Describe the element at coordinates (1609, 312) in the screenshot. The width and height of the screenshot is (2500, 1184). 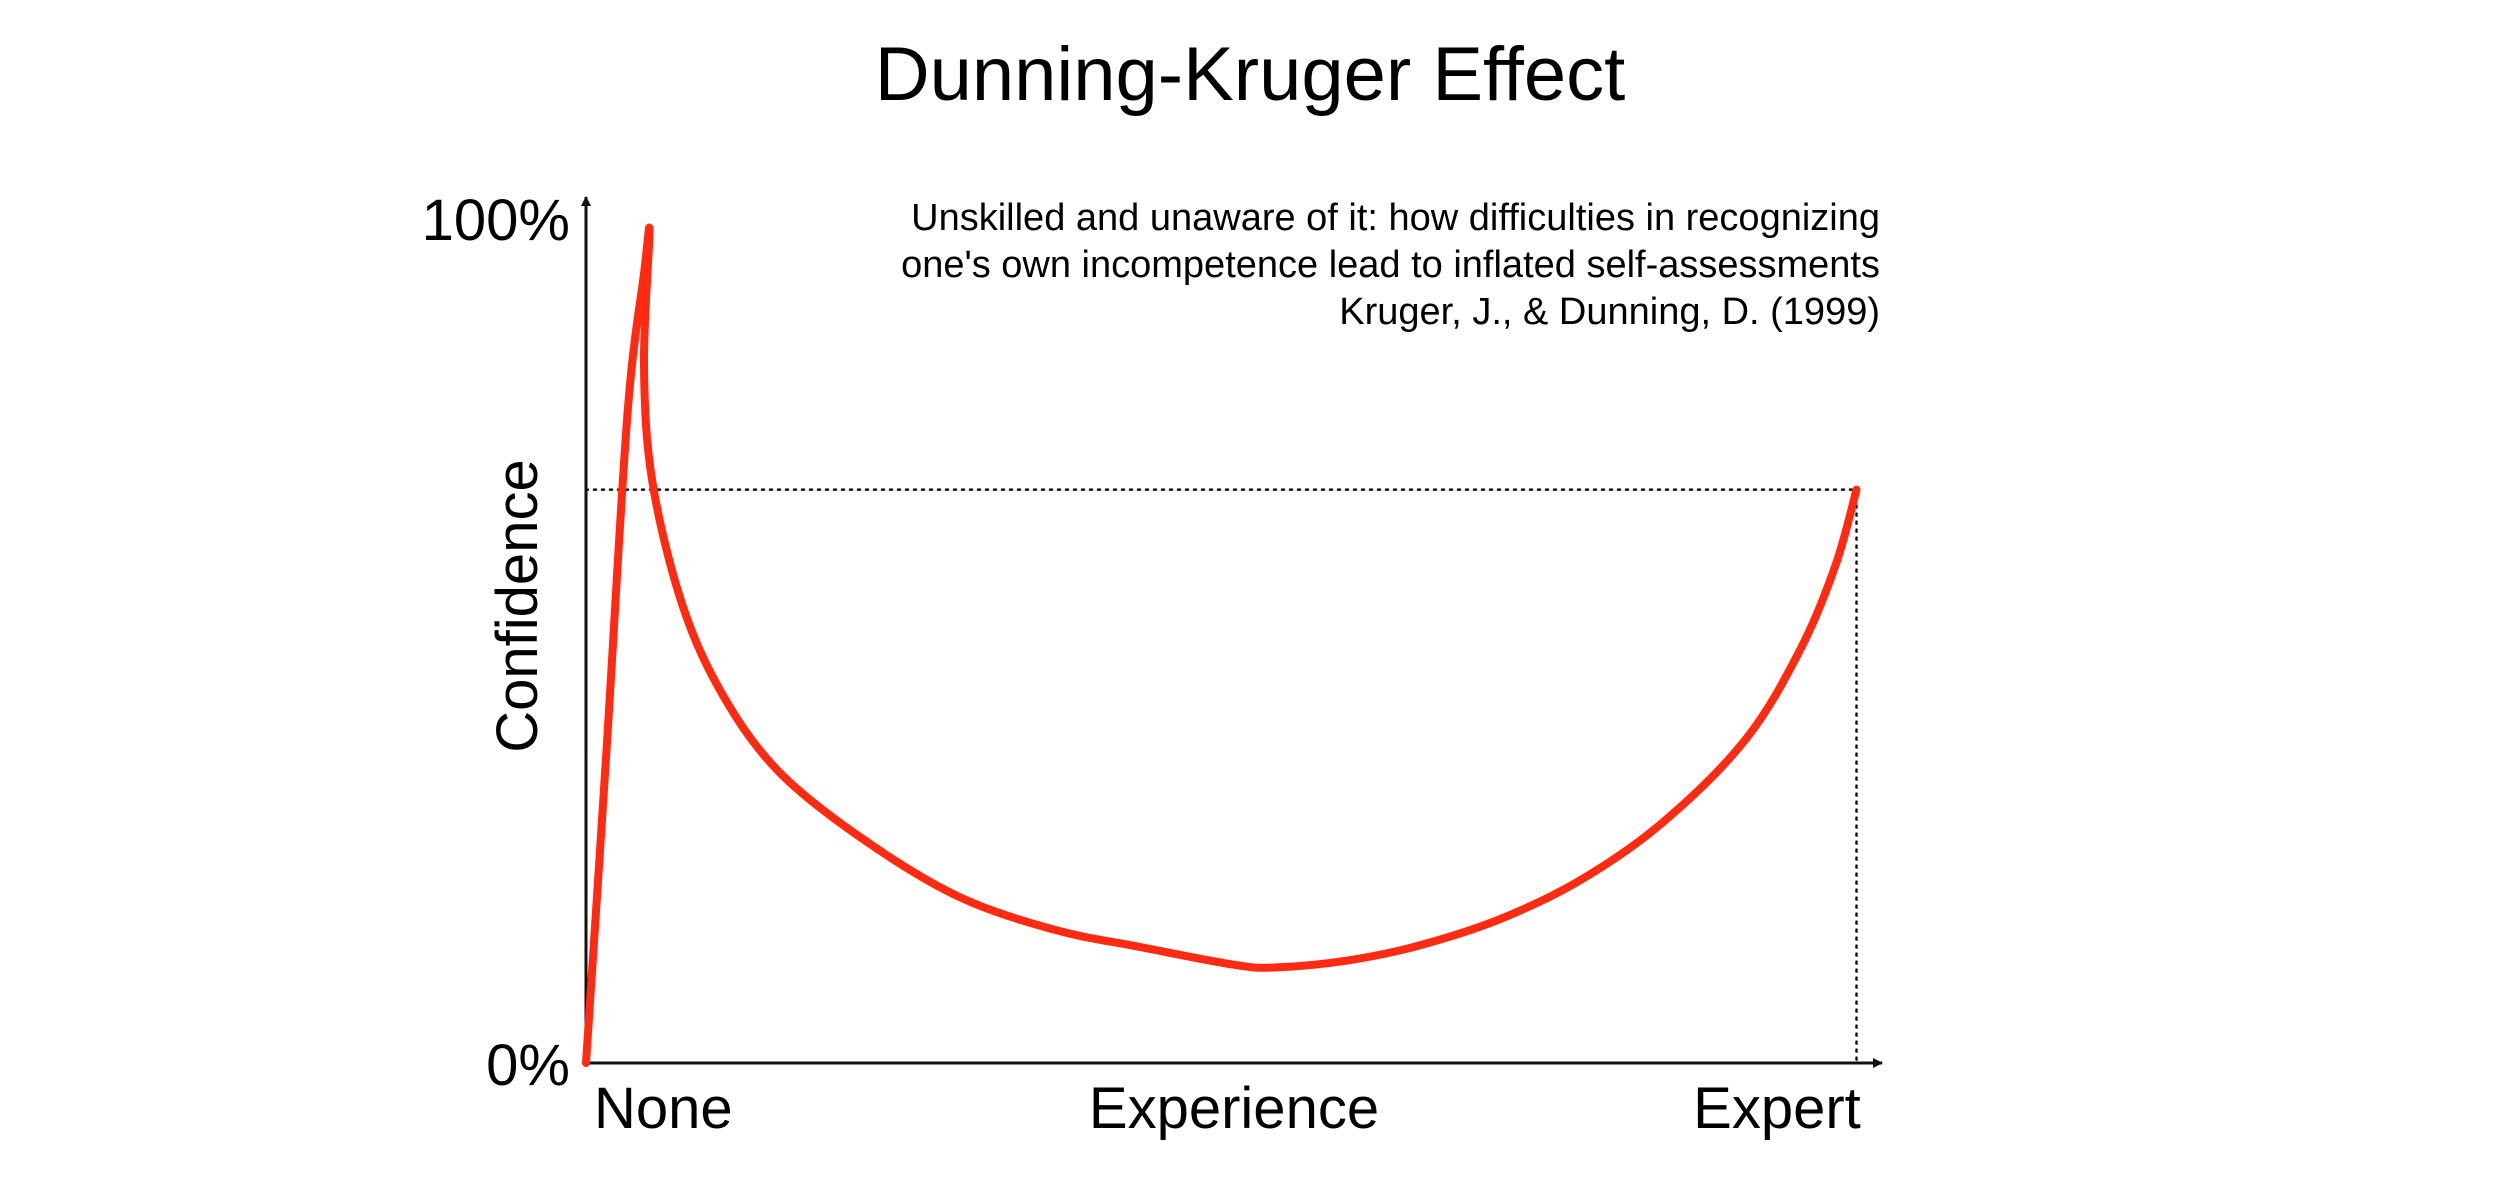
I see `annotation-line-3: Kruger, J., & Dunning, D. (1999)` at that location.